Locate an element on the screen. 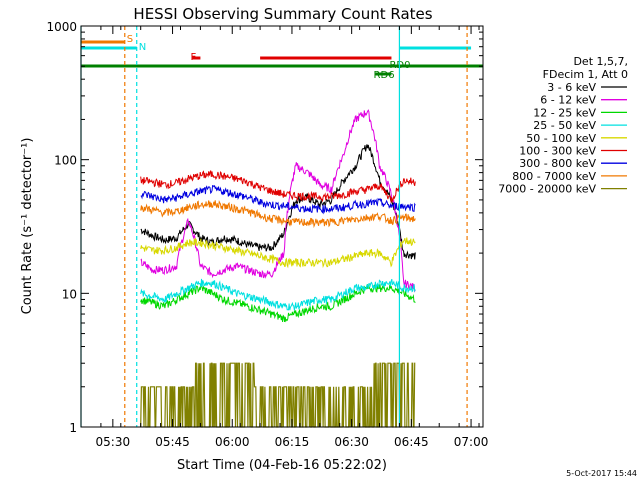  x-tick-label-0: 05:30 is located at coordinates (113, 442).